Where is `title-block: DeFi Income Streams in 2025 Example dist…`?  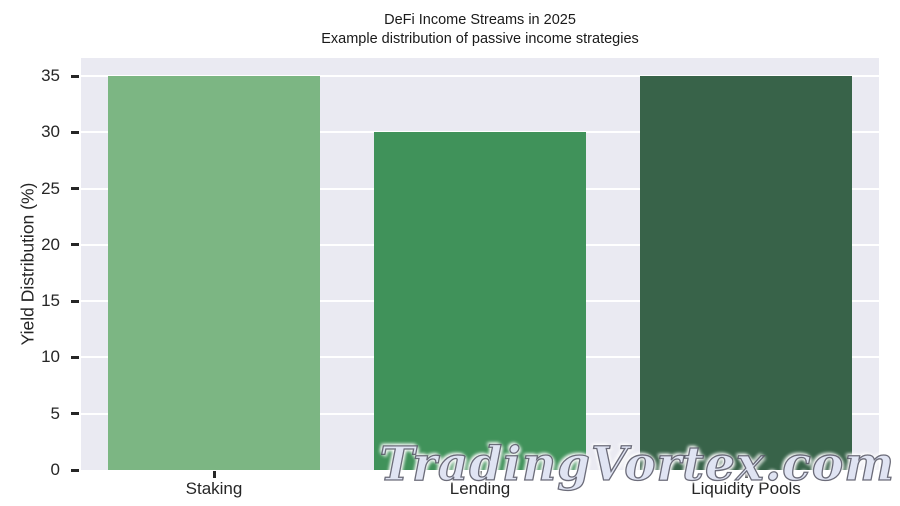
title-block: DeFi Income Streams in 2025 Example dist… is located at coordinates (480, 30).